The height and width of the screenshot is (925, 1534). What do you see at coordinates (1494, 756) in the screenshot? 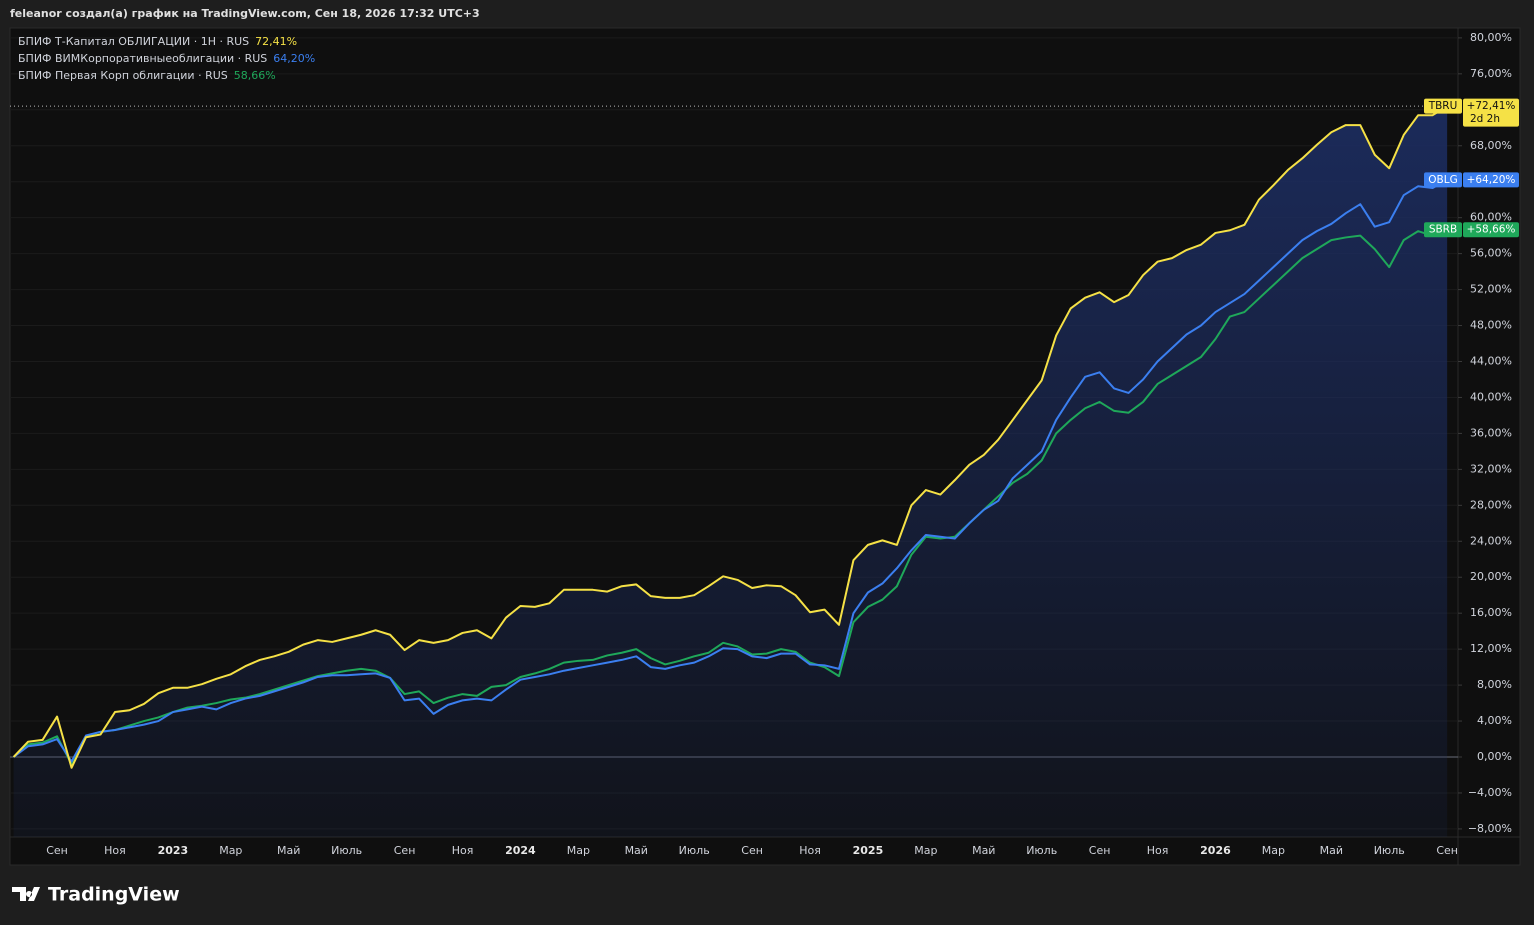
I see `y-tick-label: 0,00%` at bounding box center [1494, 756].